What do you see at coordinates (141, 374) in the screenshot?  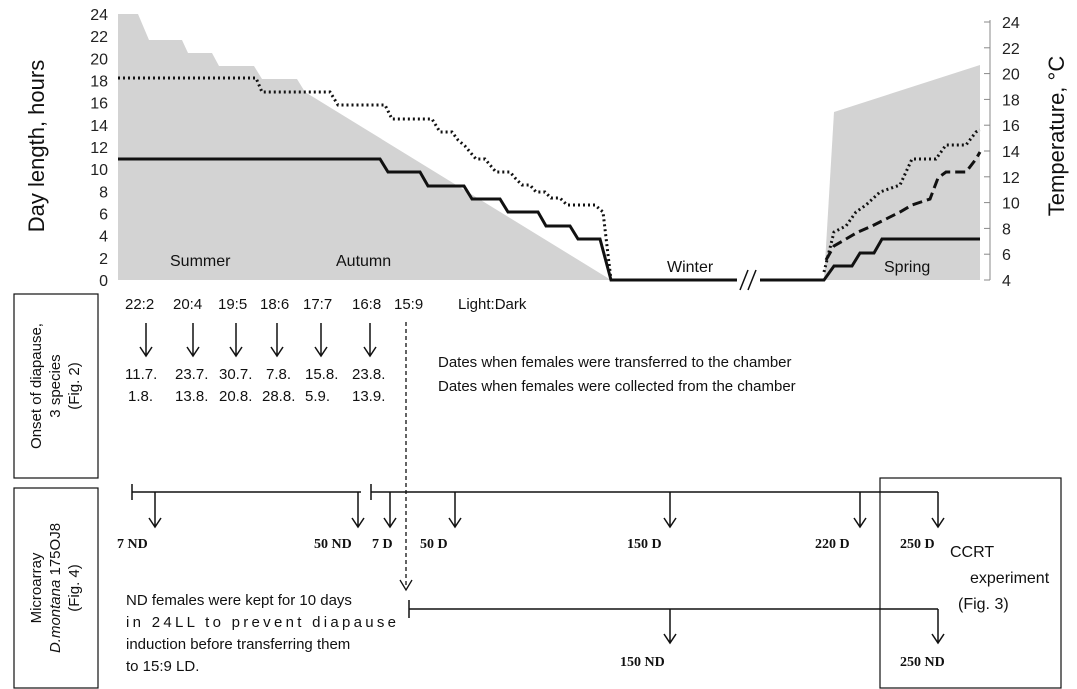 I see `transfer-date-1: 11.7.` at bounding box center [141, 374].